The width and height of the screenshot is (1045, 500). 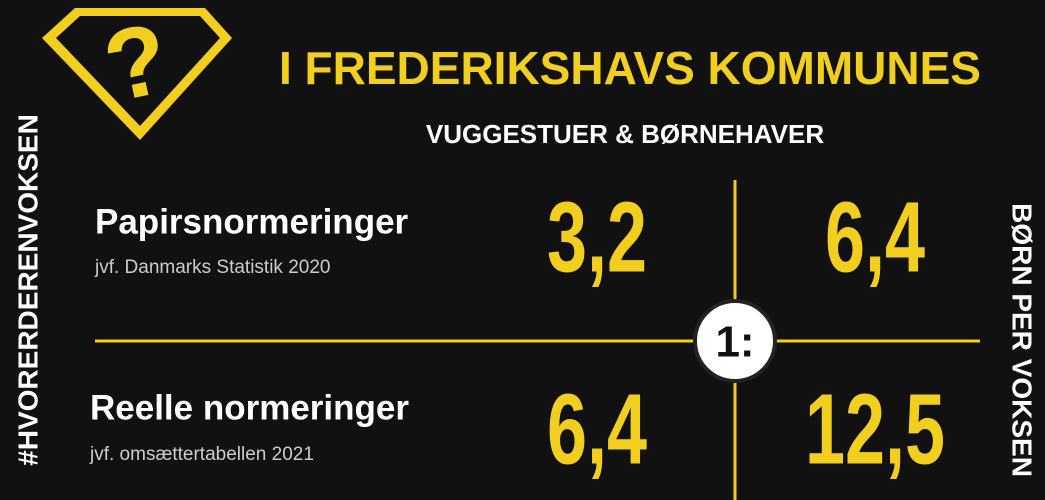 I want to click on value: 3,2, so click(x=597, y=237).